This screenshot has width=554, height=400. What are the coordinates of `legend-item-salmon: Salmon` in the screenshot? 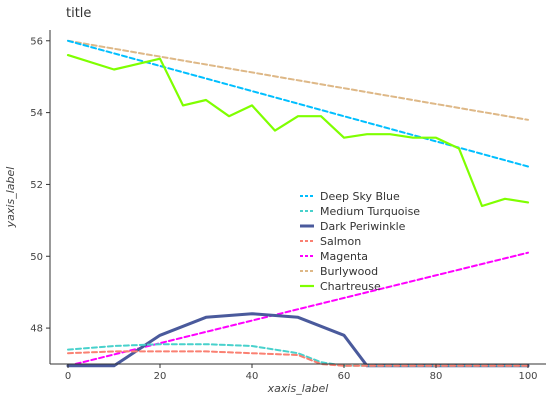 It's located at (330, 241).